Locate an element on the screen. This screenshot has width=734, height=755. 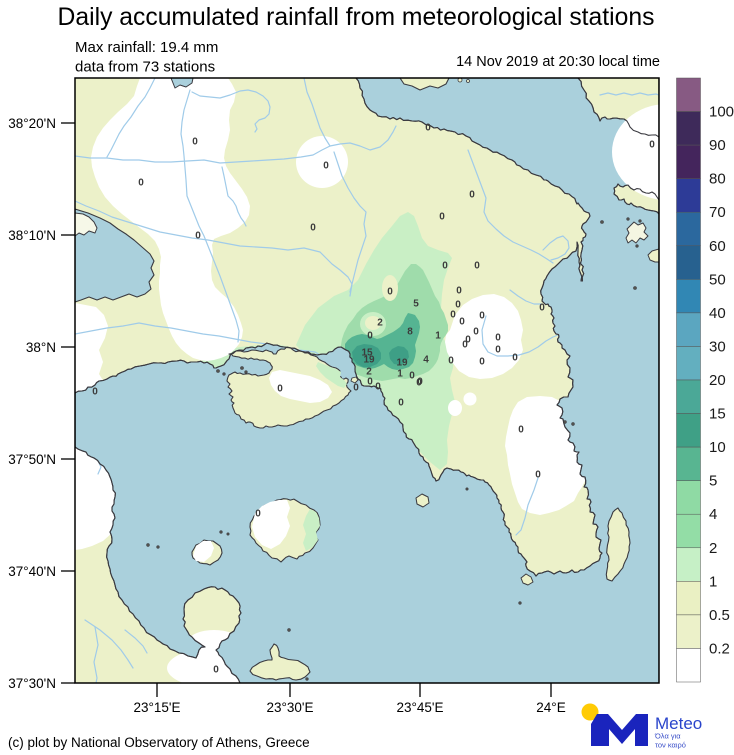
svg-text:14 Nov 2019 at 20:30 local tim: 14 Nov 2019 at 20:30 local time is located at coordinates (558, 62).